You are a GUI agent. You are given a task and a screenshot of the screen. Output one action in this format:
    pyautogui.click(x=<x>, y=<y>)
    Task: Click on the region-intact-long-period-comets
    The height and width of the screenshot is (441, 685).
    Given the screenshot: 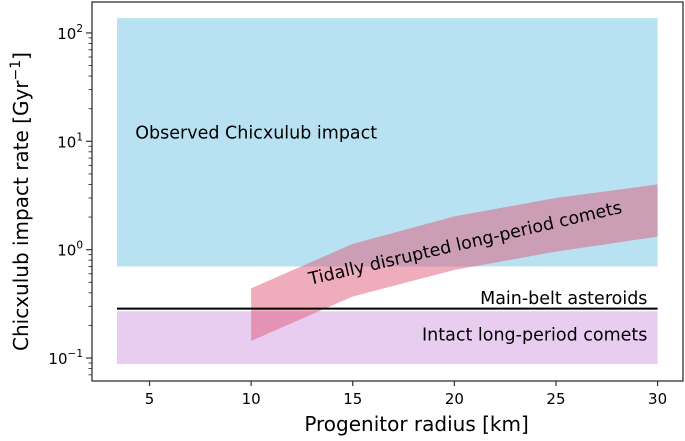 What is the action you would take?
    pyautogui.click(x=387, y=338)
    